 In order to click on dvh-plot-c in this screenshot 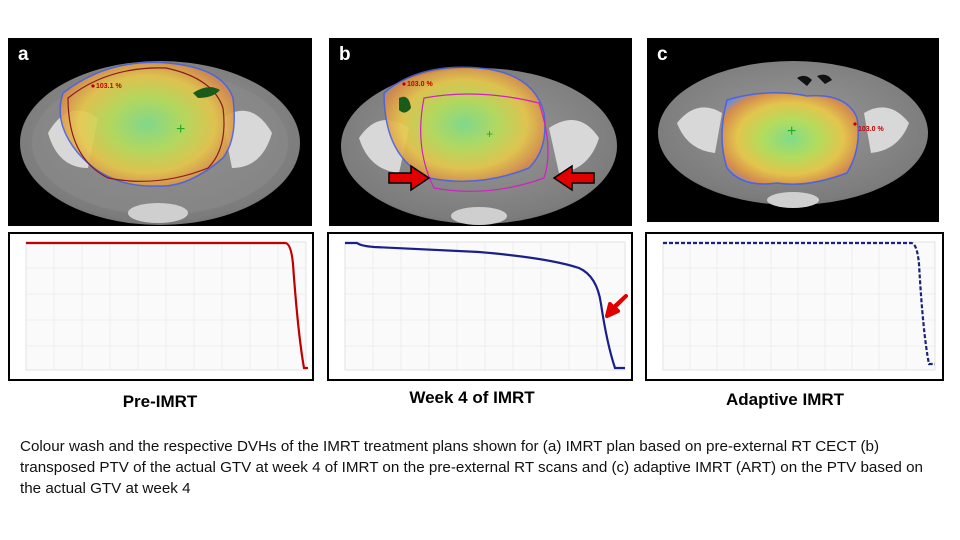, I will do `click(799, 306)`.